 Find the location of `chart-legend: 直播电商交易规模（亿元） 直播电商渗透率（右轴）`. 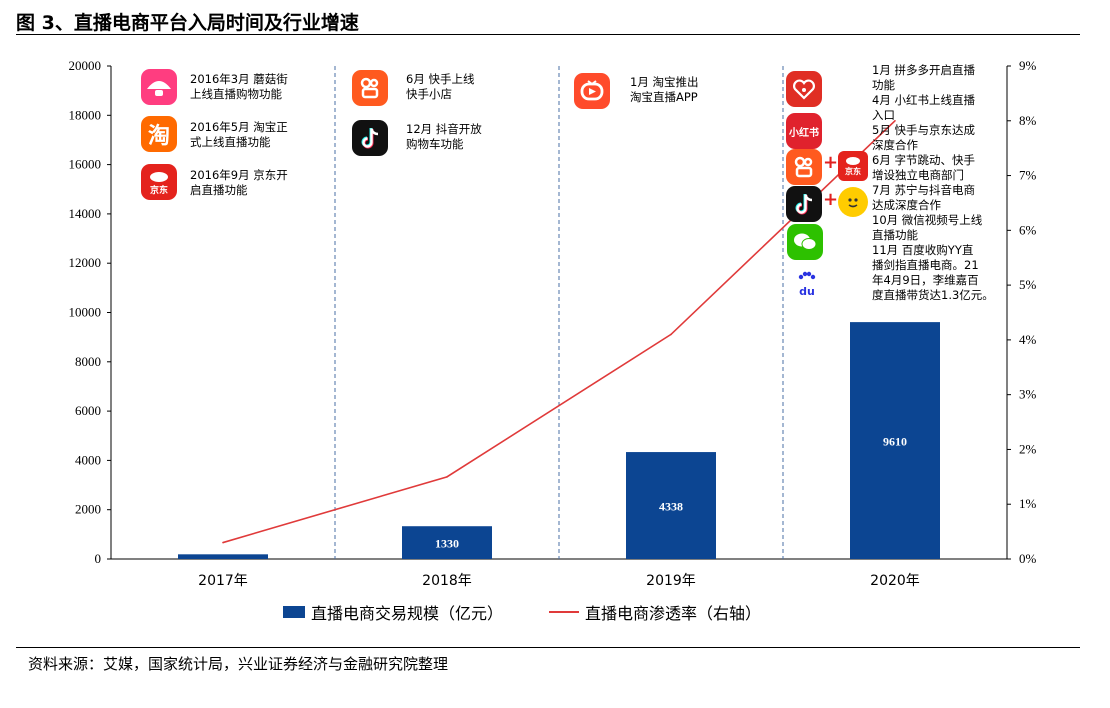

chart-legend: 直播电商交易规模（亿元） 直播电商渗透率（右轴） is located at coordinates (522, 612).